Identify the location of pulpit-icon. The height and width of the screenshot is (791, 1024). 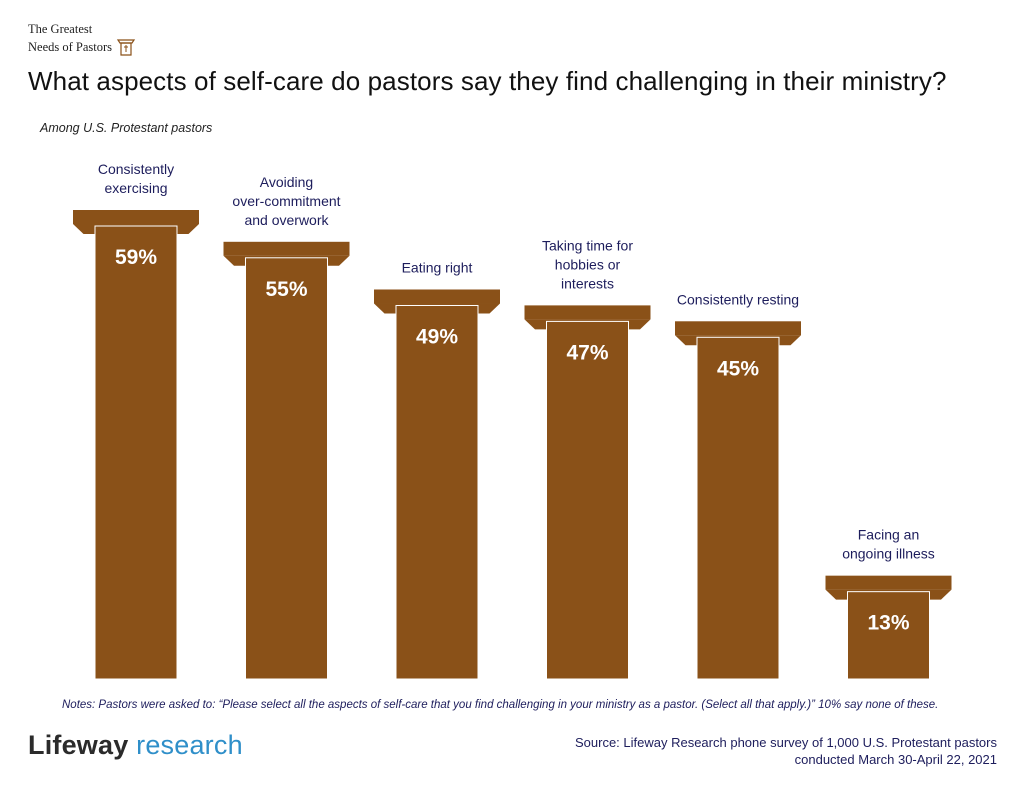
(126, 47).